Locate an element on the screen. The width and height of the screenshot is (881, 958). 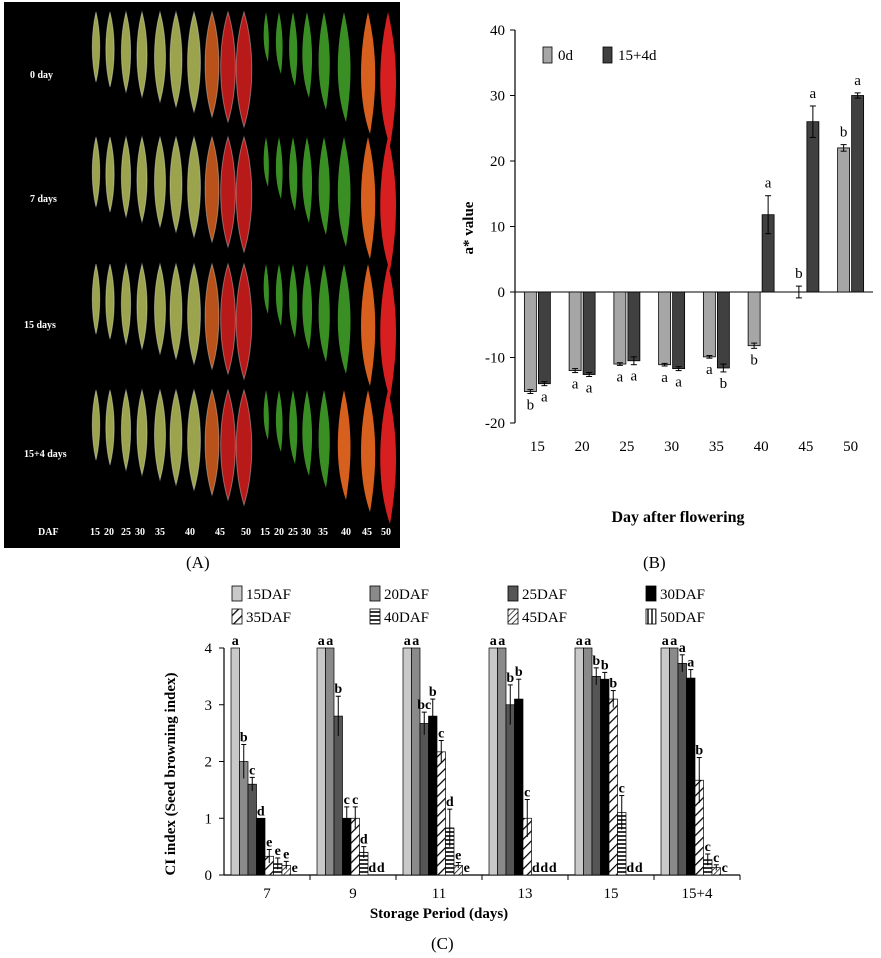
x-tick-label: 11 is located at coordinates (439, 894).